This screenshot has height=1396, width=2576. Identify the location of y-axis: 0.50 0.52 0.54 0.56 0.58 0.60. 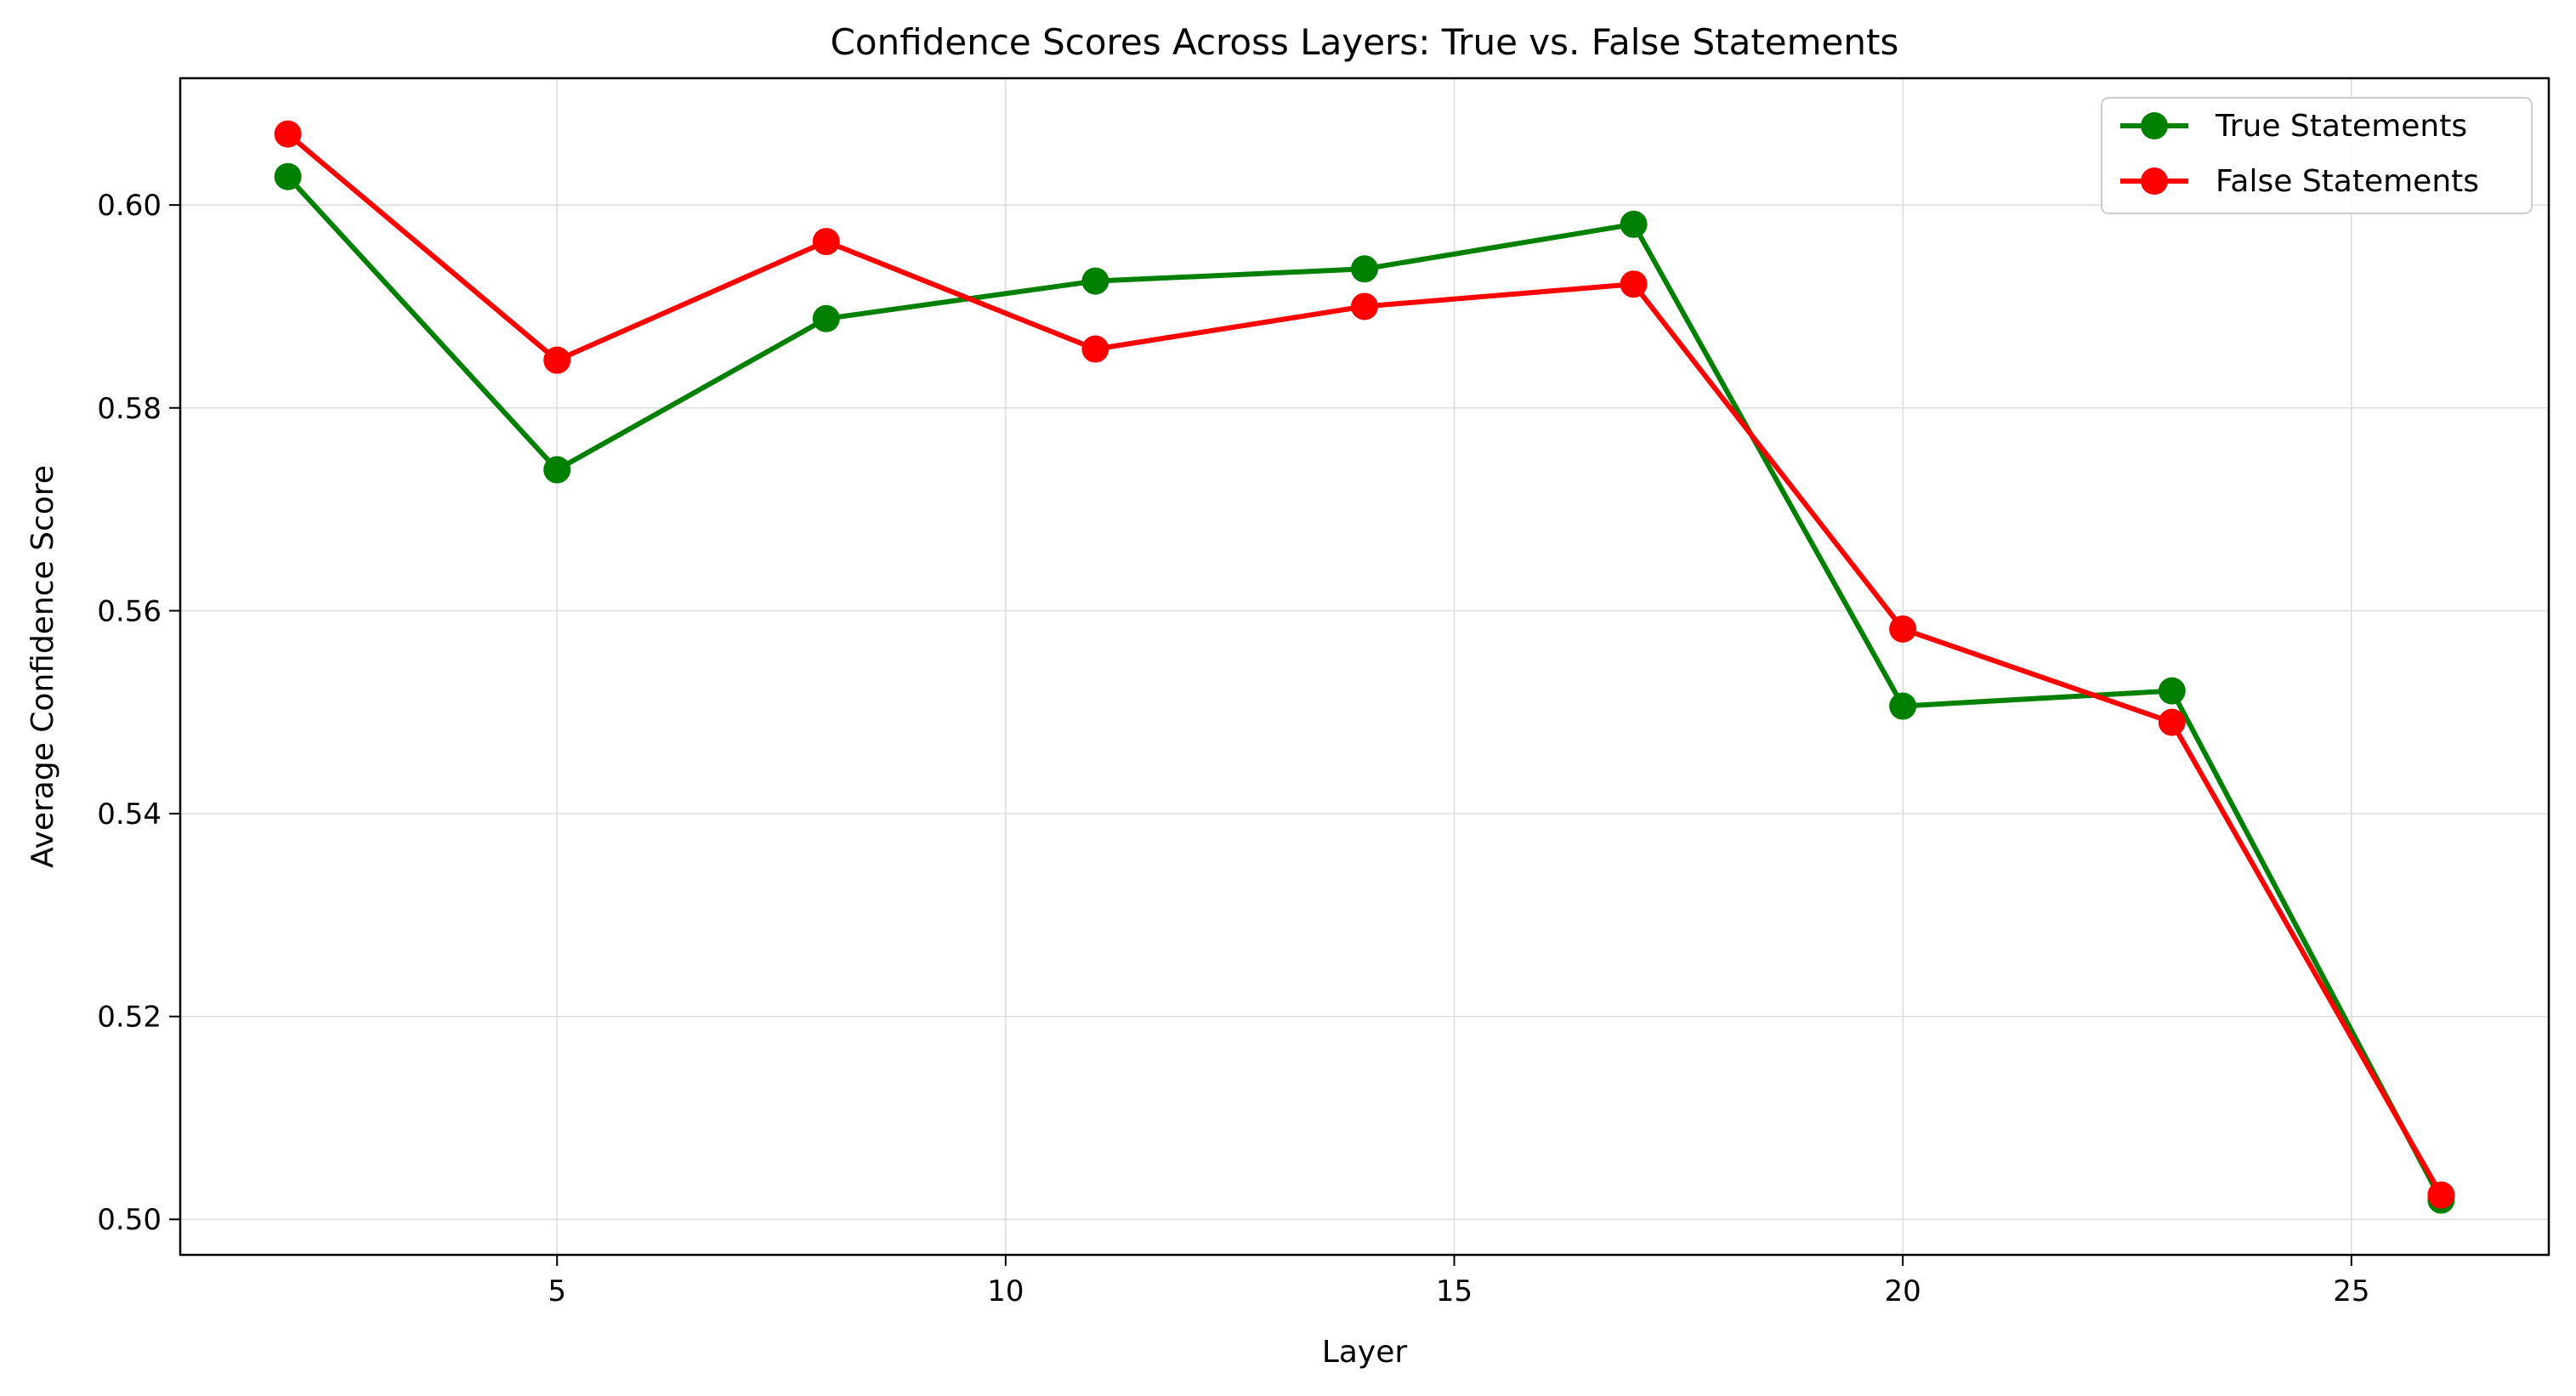
(139, 713).